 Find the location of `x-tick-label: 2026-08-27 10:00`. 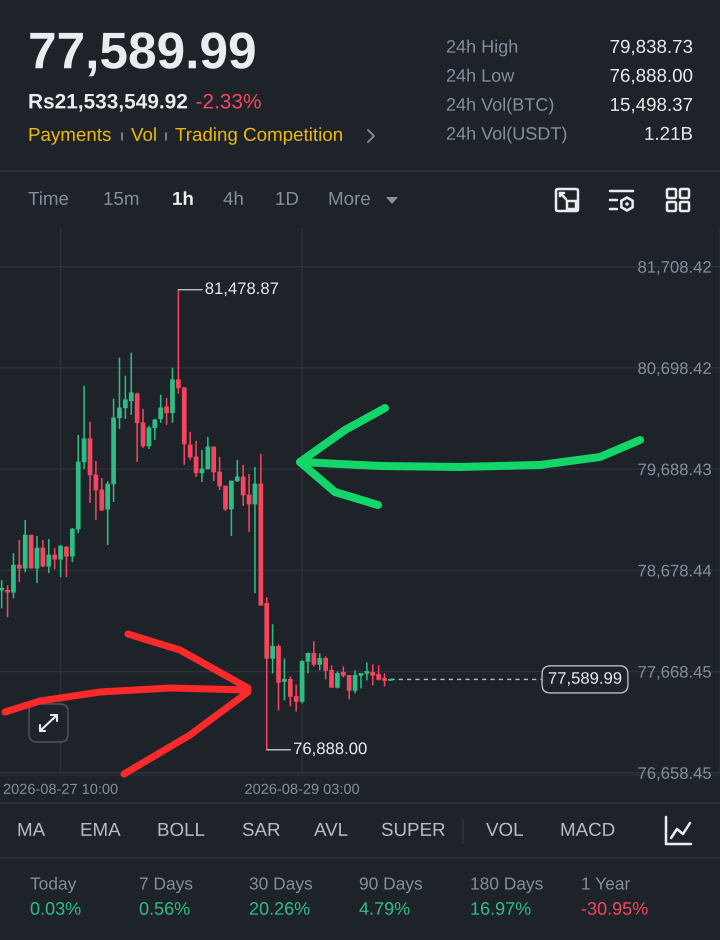

x-tick-label: 2026-08-27 10:00 is located at coordinates (61, 789).